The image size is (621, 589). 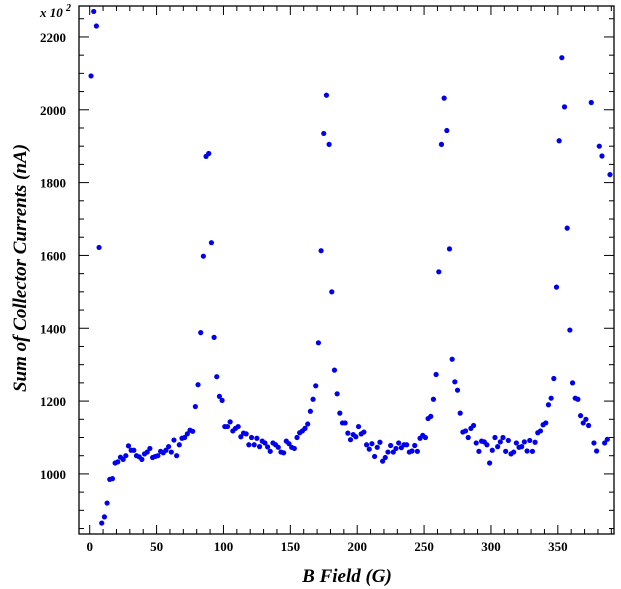 What do you see at coordinates (424, 546) in the screenshot?
I see `x-tick-label: 250` at bounding box center [424, 546].